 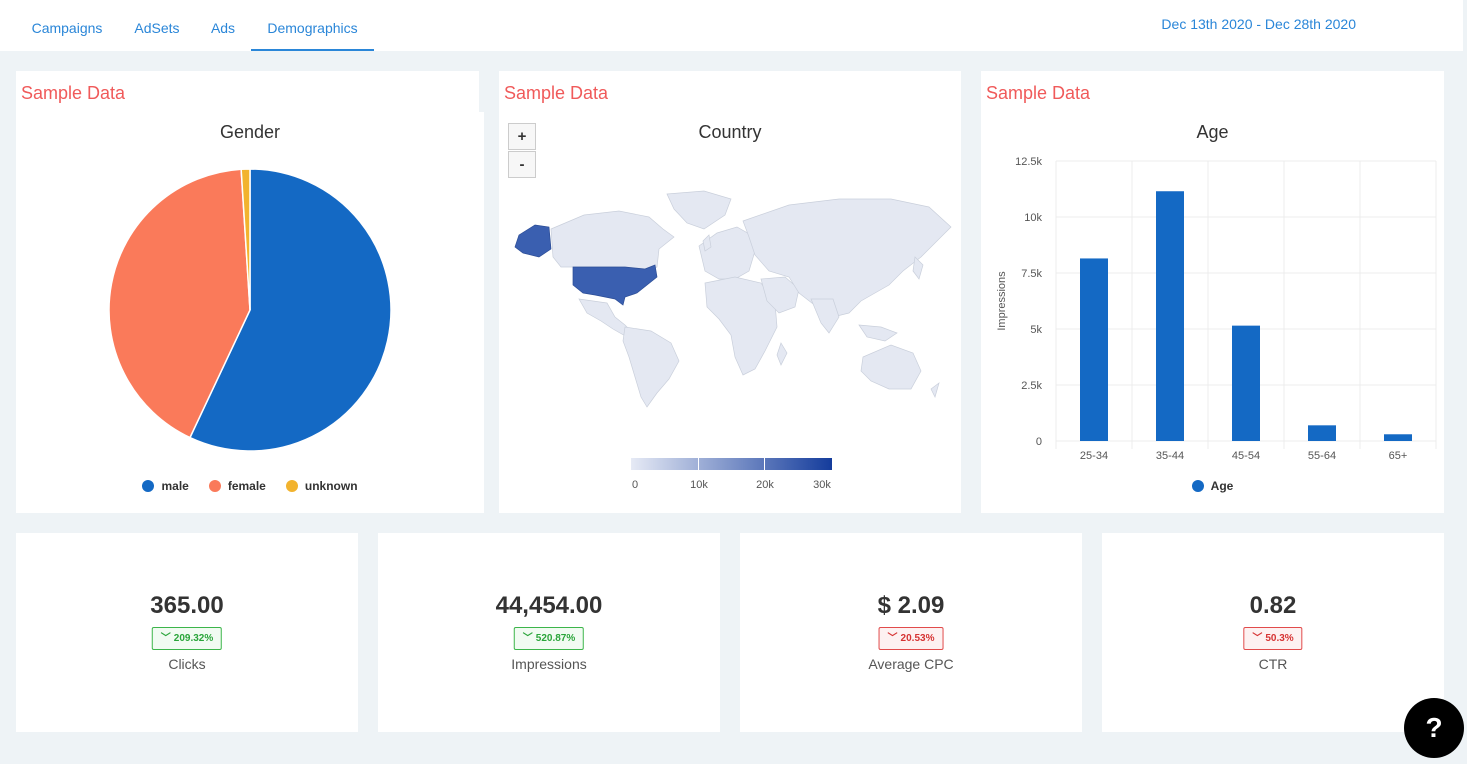 I want to click on pie-slice-unknown, so click(x=245, y=239).